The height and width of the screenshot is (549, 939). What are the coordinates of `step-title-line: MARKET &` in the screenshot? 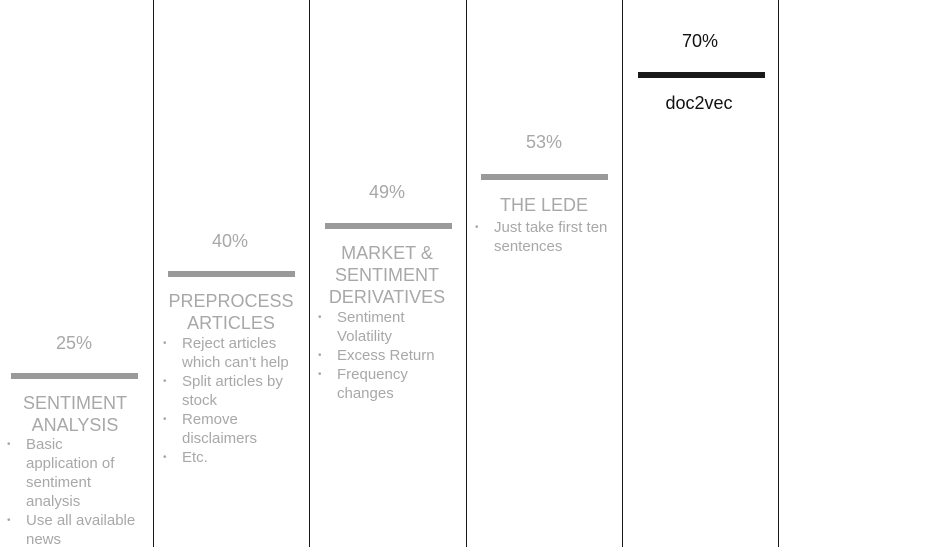 It's located at (387, 253).